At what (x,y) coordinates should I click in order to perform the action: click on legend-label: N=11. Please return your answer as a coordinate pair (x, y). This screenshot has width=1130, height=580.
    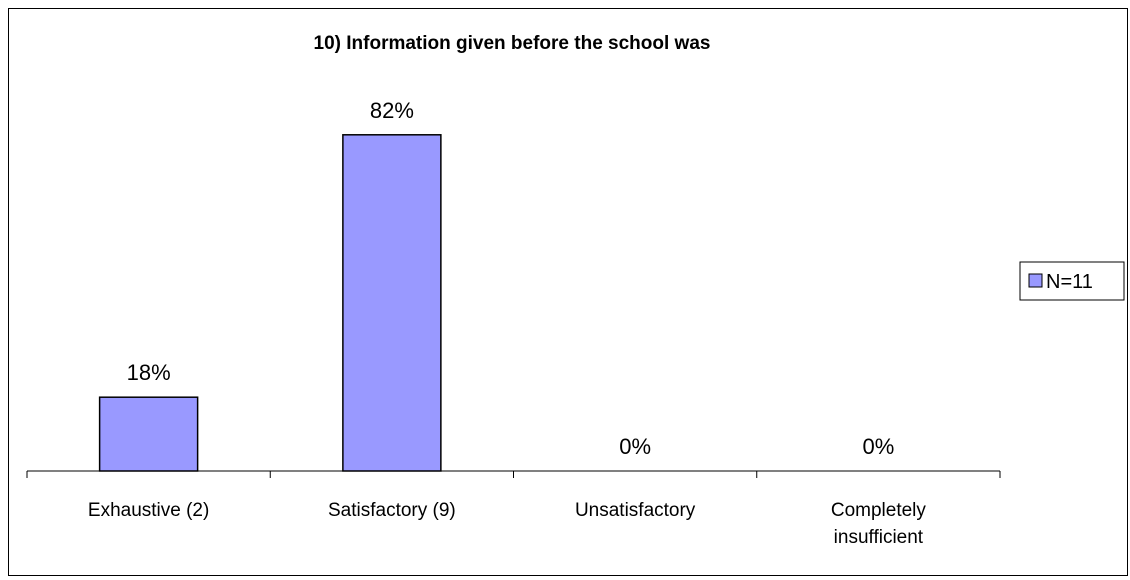
    Looking at the image, I should click on (1069, 282).